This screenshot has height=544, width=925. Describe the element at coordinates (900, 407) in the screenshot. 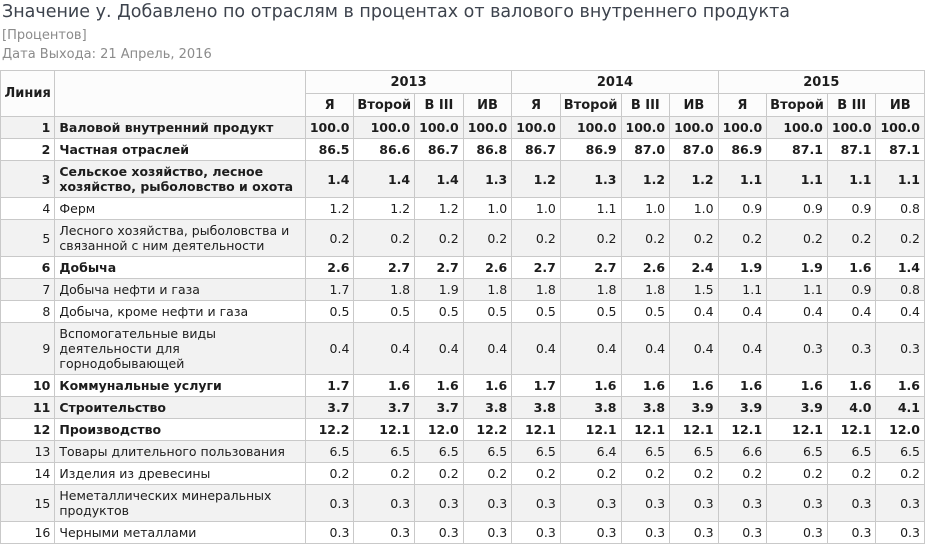

I see `value-cell: 4.1` at that location.